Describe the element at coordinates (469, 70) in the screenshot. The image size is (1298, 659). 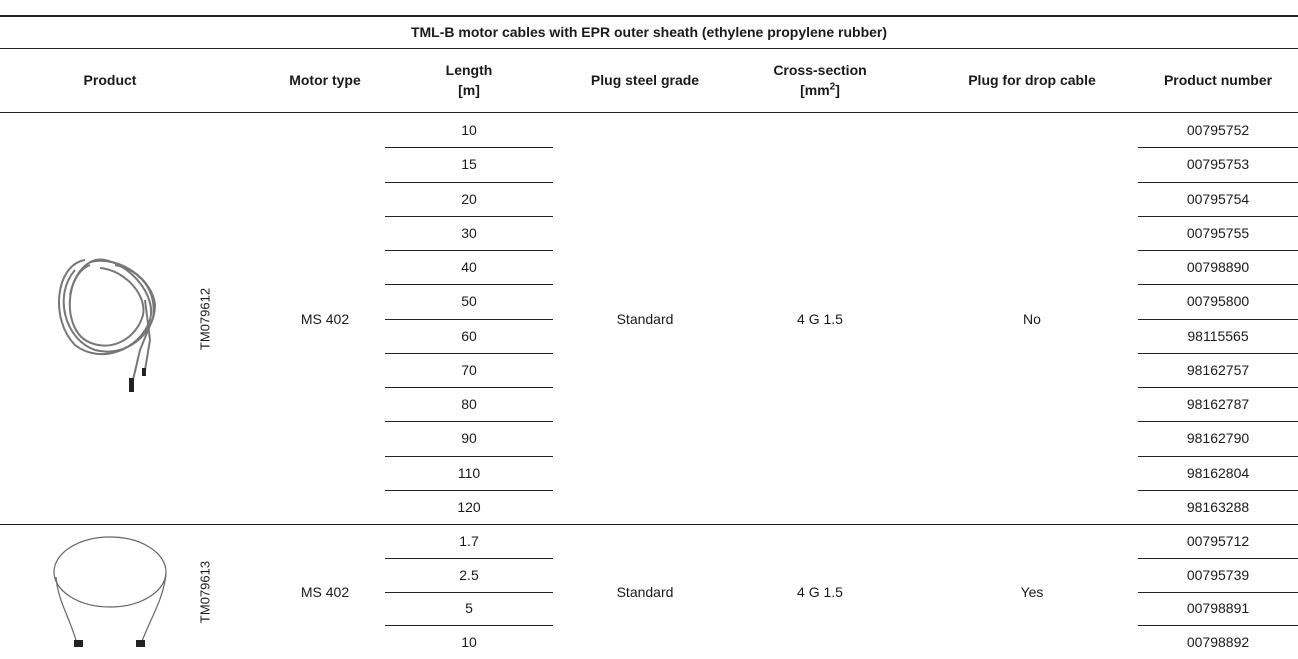
I see `header-line: Length` at that location.